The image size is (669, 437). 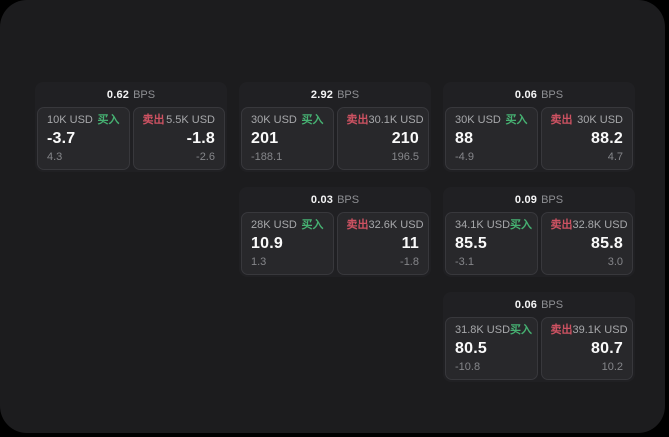 I want to click on sell-panel: 卖出 32.8K USD 85.8 3.0, so click(x=586, y=243).